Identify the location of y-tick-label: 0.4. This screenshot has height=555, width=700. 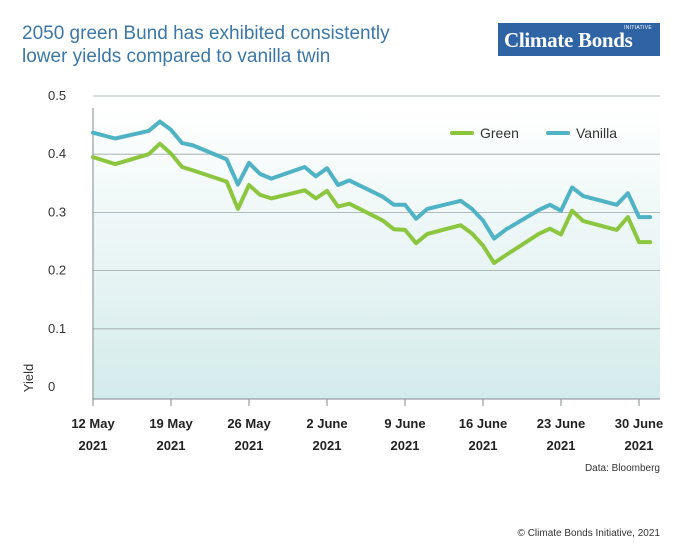
(57, 153).